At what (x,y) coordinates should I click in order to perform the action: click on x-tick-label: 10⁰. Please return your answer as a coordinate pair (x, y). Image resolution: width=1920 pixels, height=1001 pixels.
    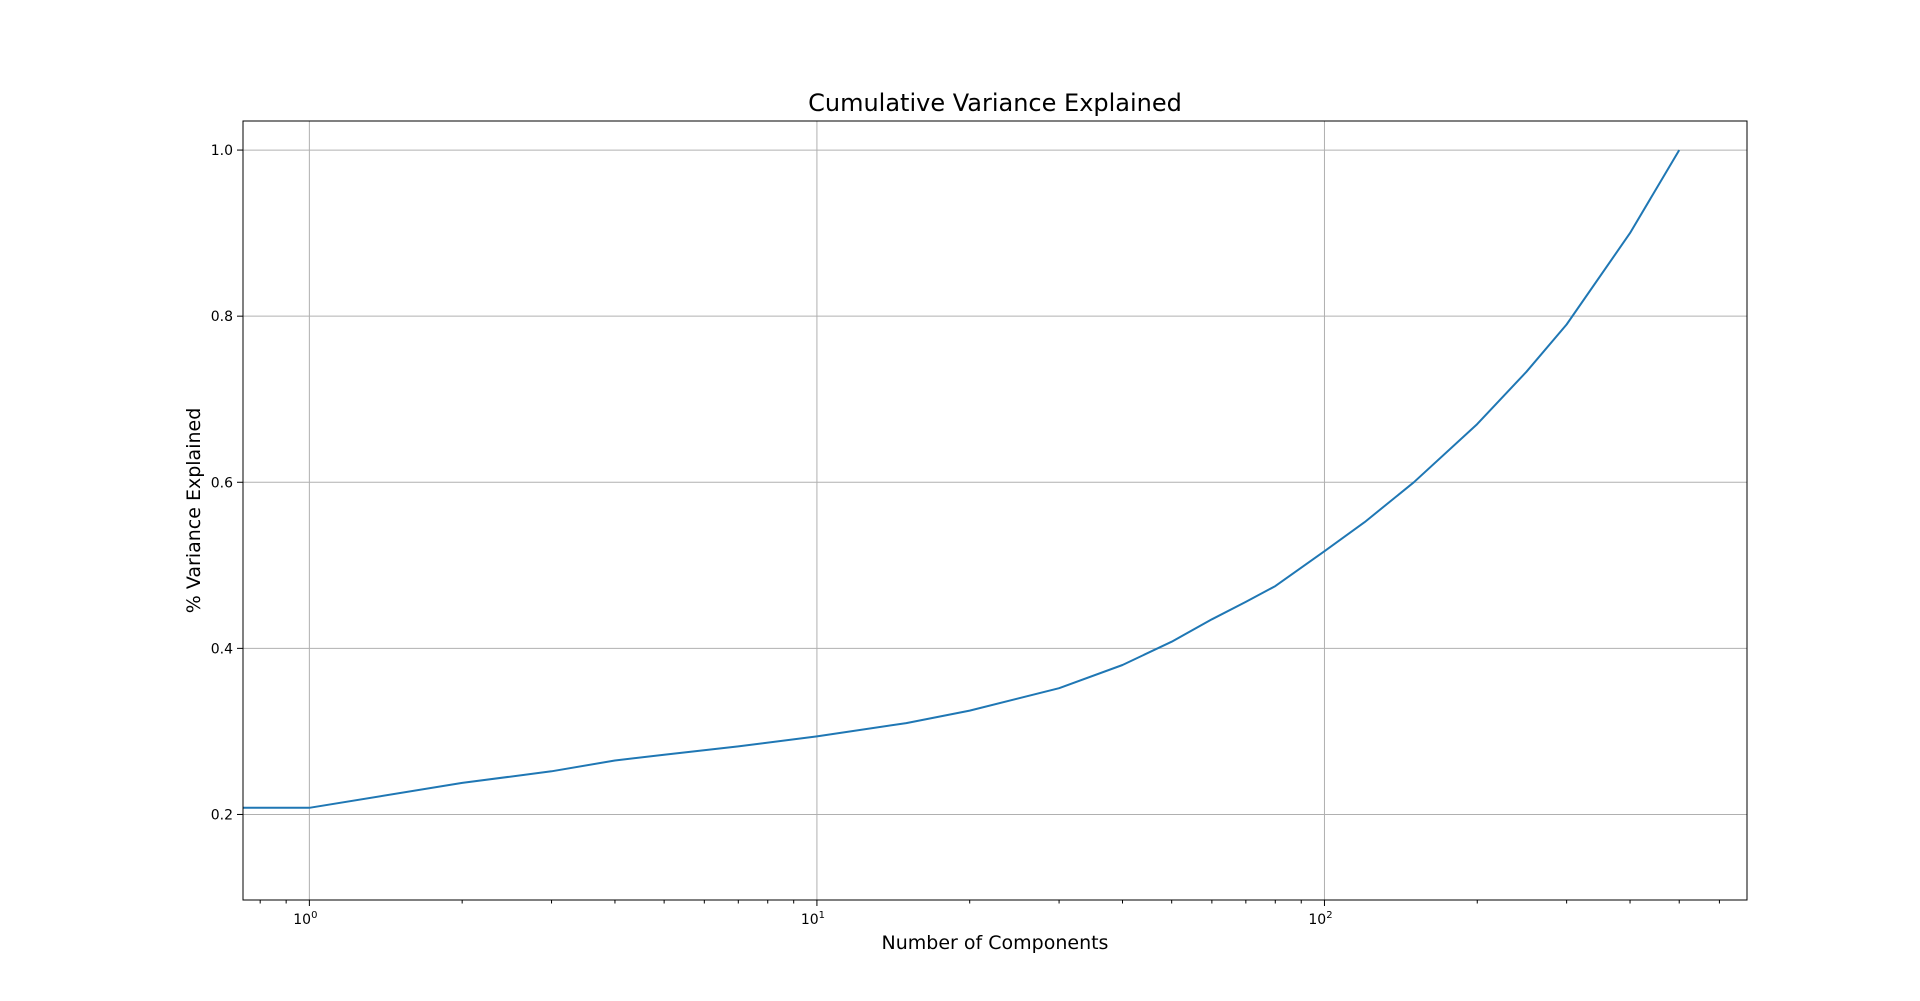
    Looking at the image, I should click on (305, 919).